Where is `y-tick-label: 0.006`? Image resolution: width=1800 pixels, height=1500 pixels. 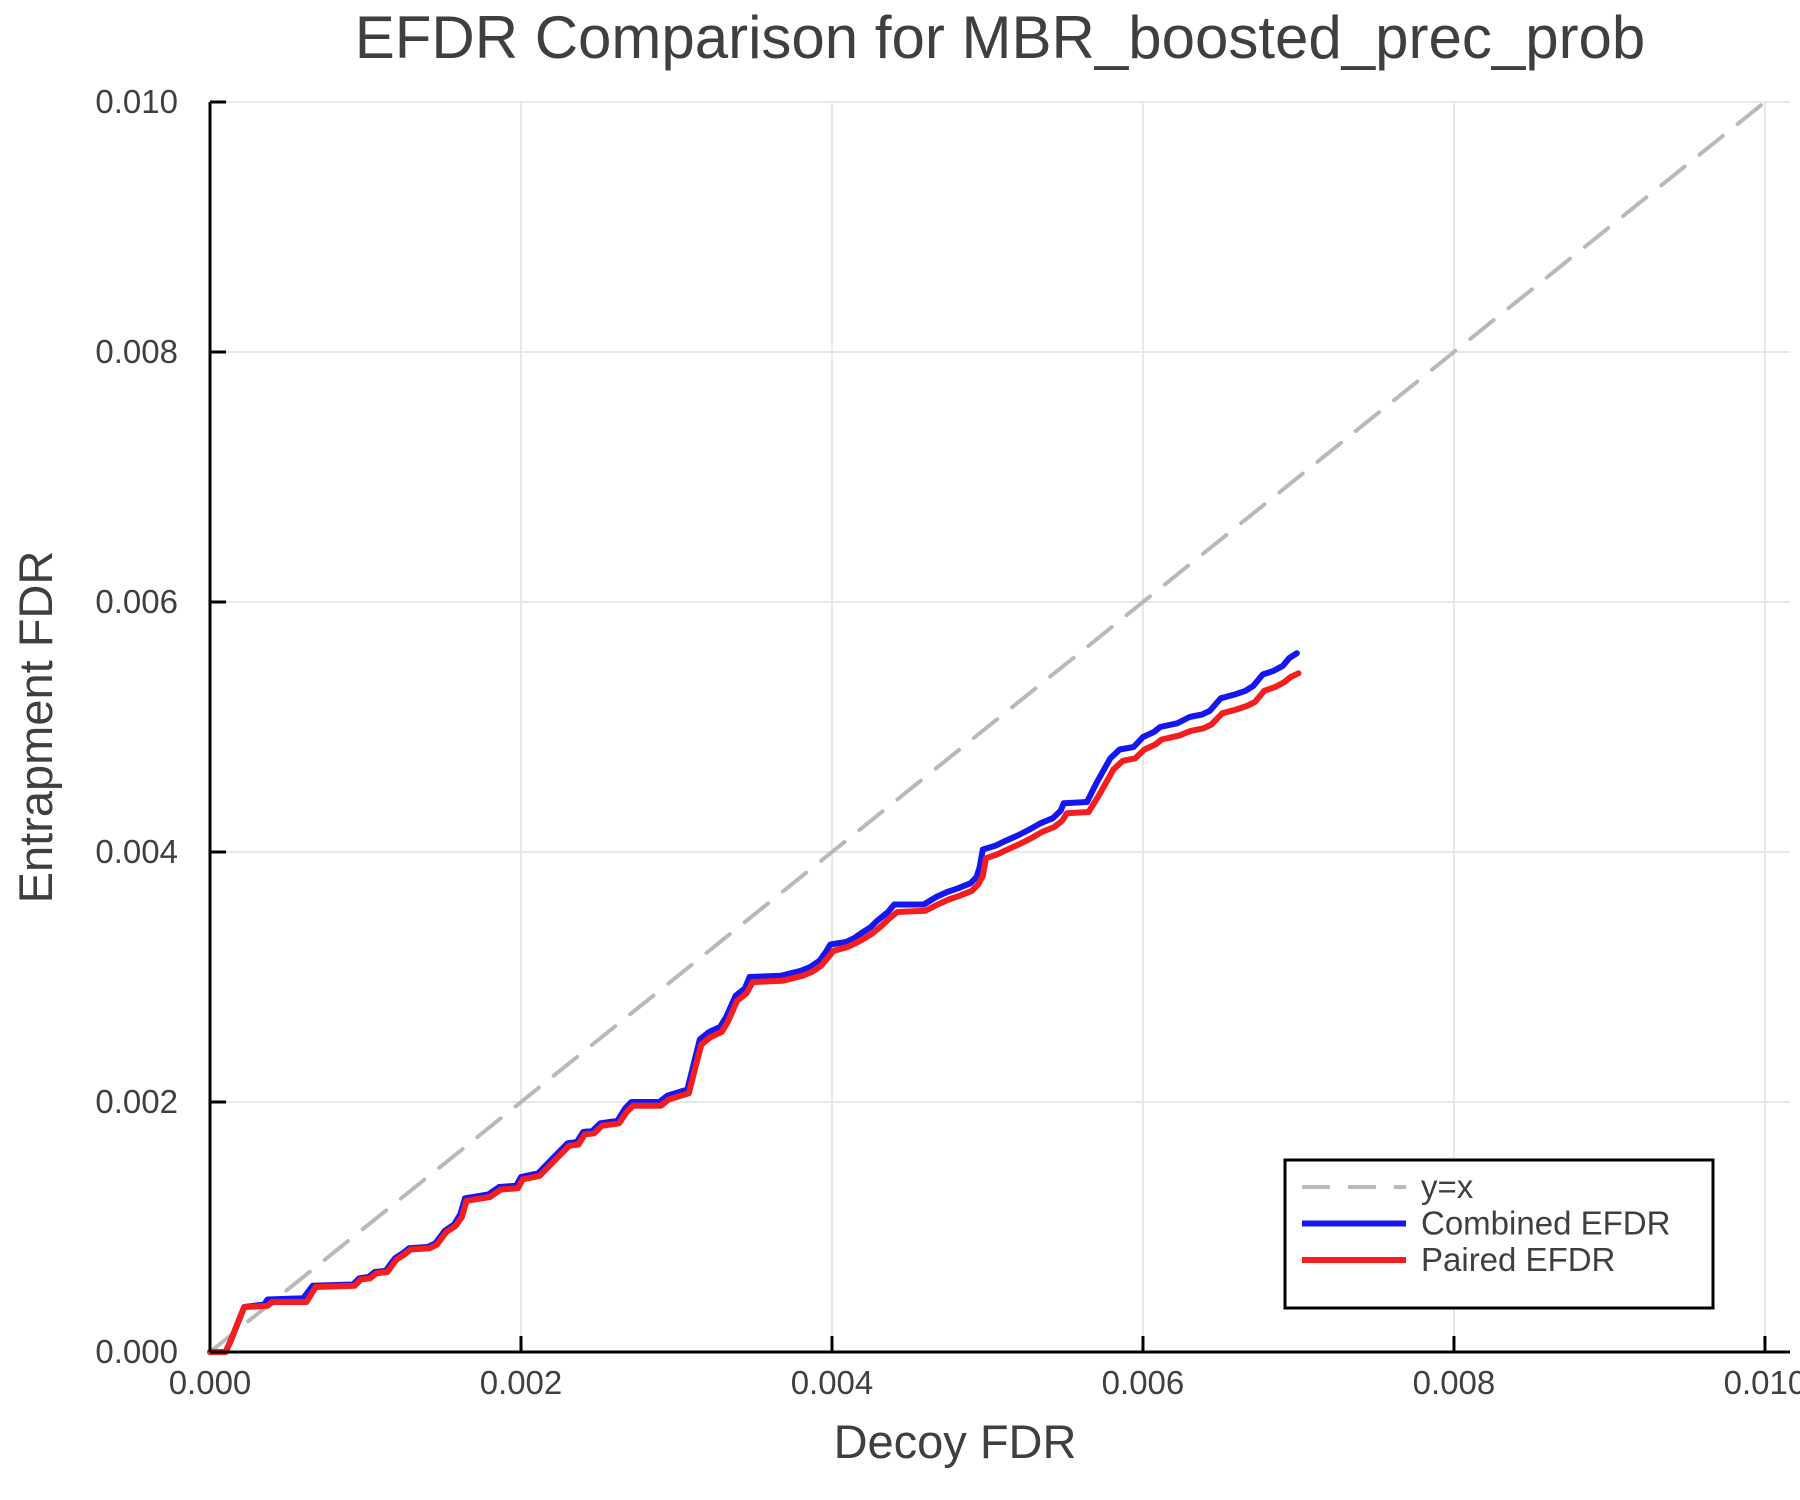
y-tick-label: 0.006 is located at coordinates (136, 601).